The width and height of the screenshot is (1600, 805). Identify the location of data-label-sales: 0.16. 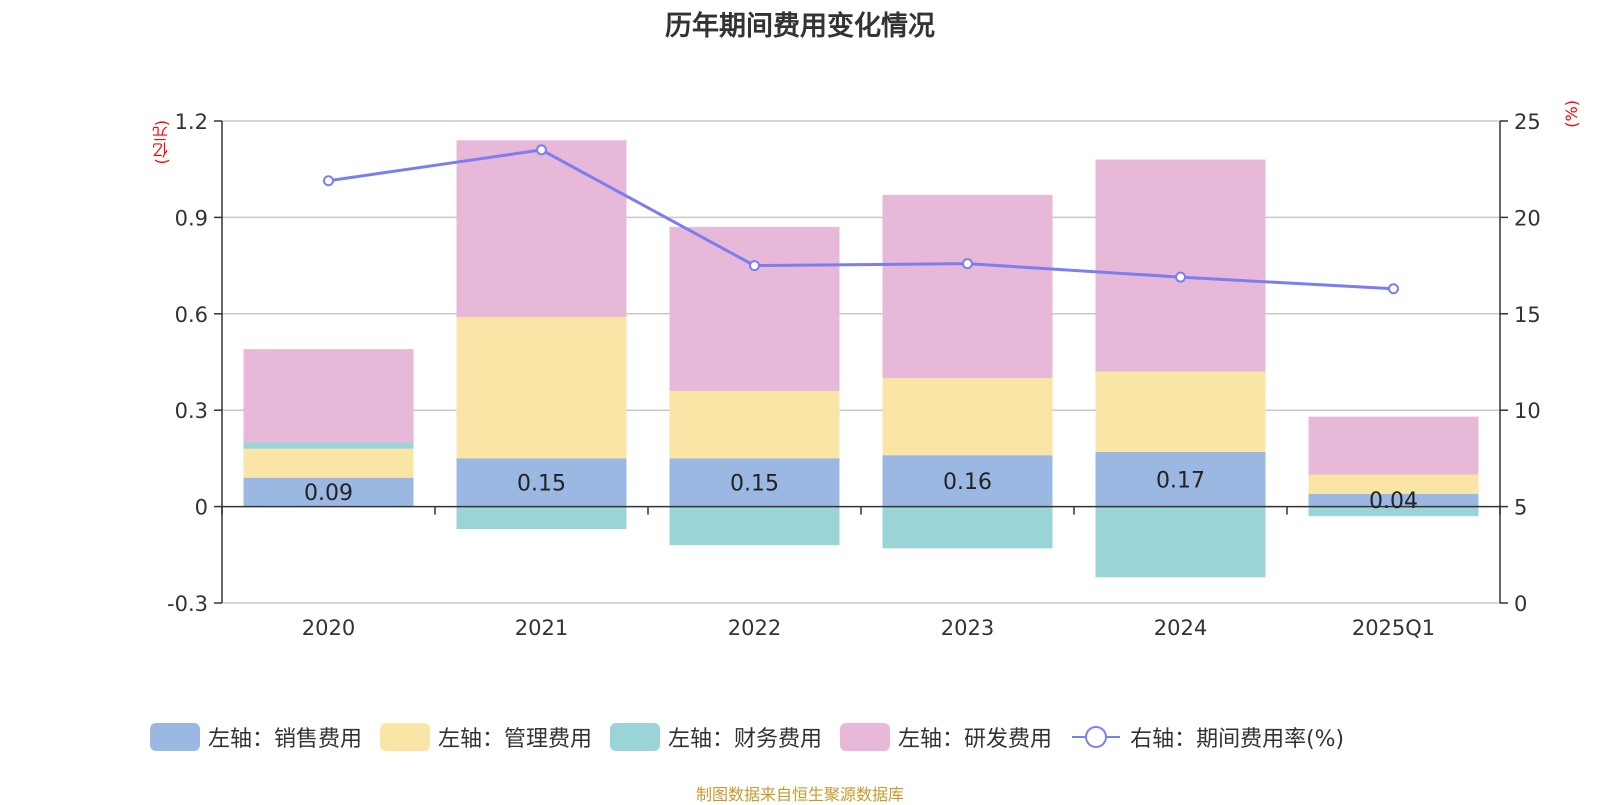
(967, 482).